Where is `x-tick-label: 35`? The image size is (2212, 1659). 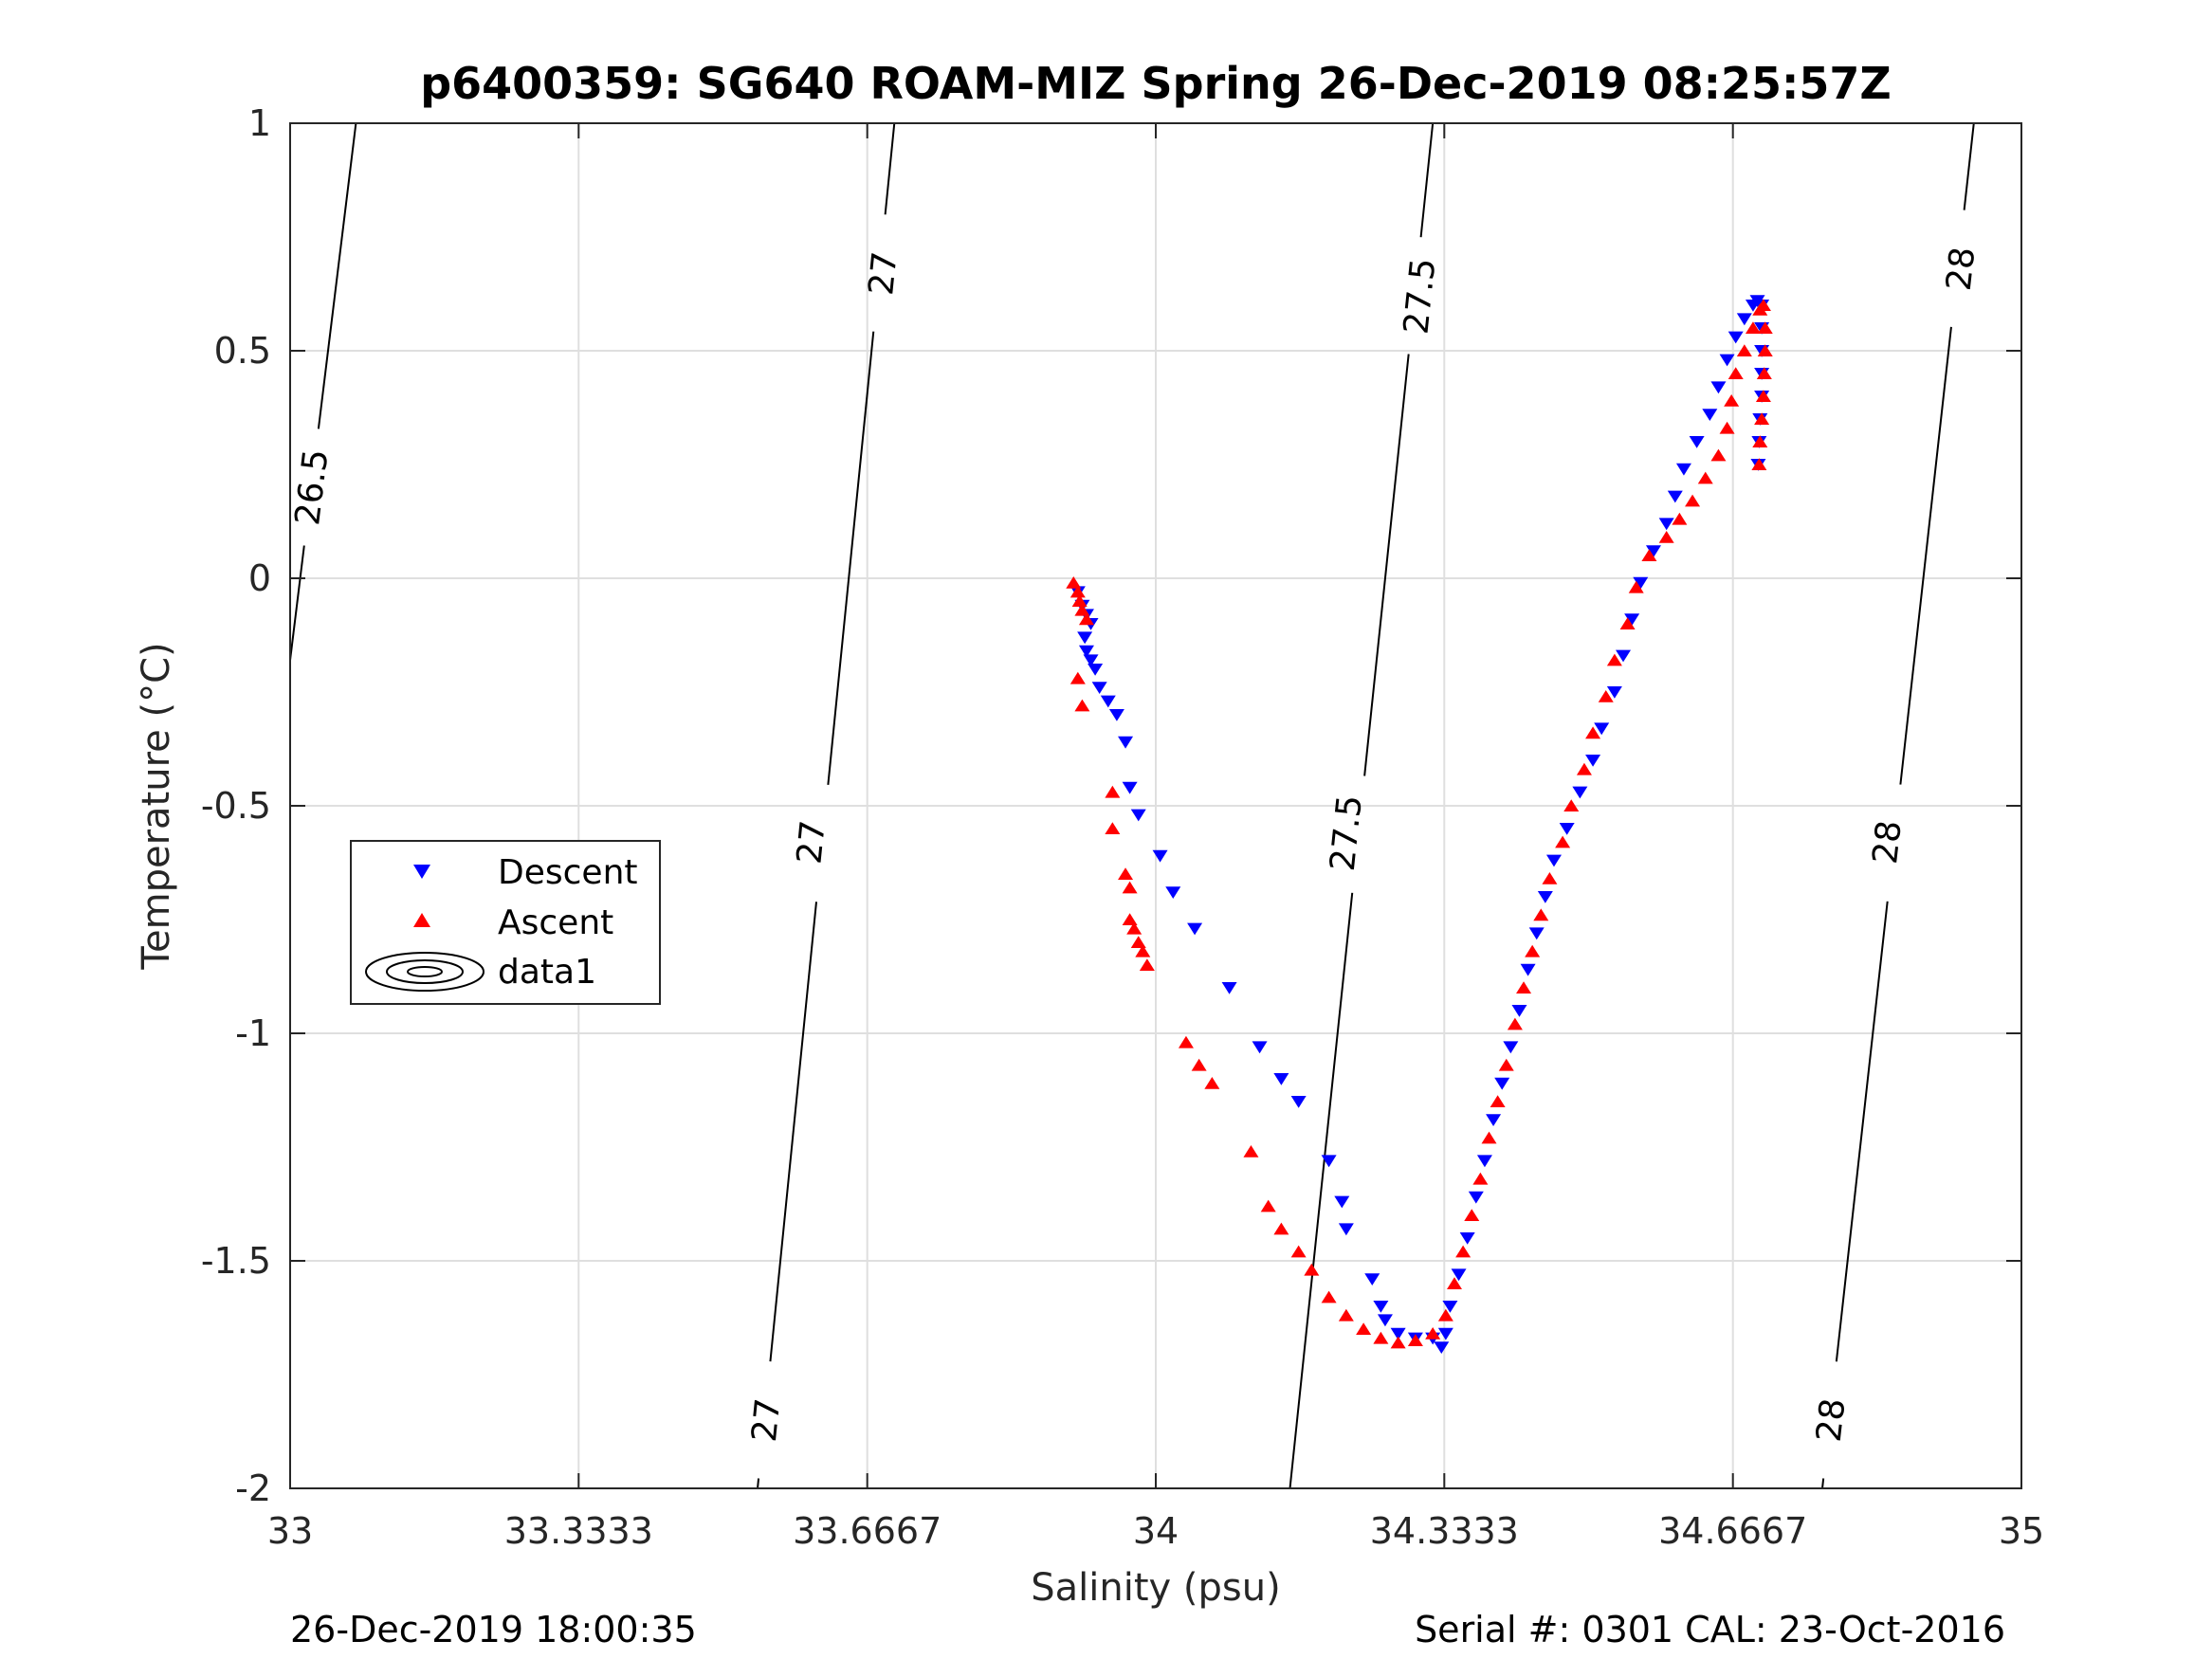 x-tick-label: 35 is located at coordinates (2021, 1531).